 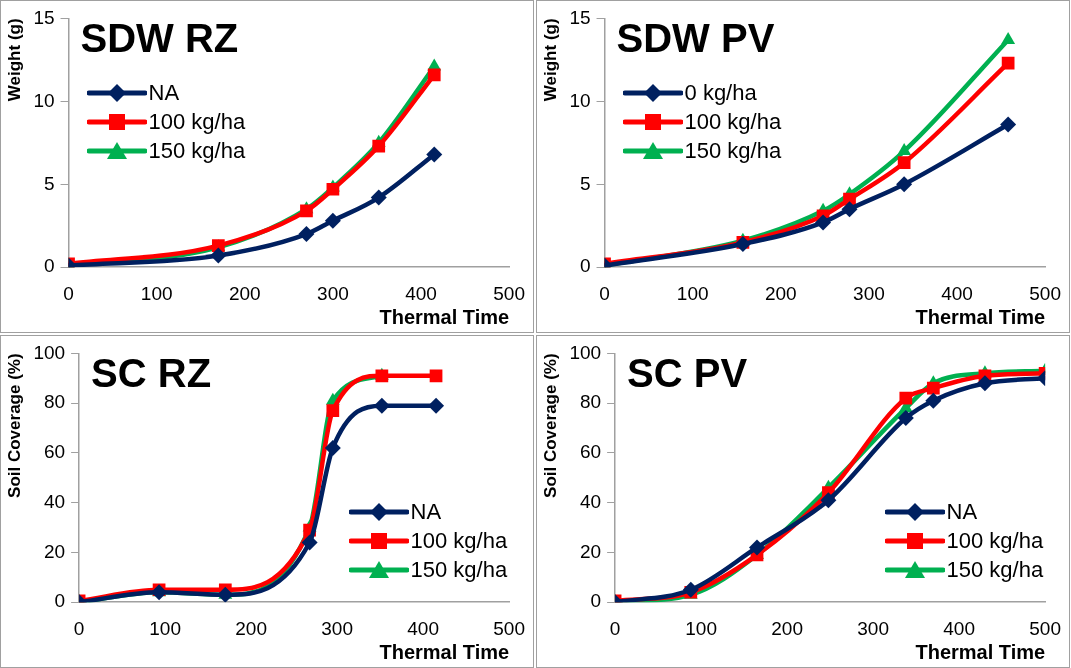 I want to click on chart-title: SDW PV, so click(x=695, y=39).